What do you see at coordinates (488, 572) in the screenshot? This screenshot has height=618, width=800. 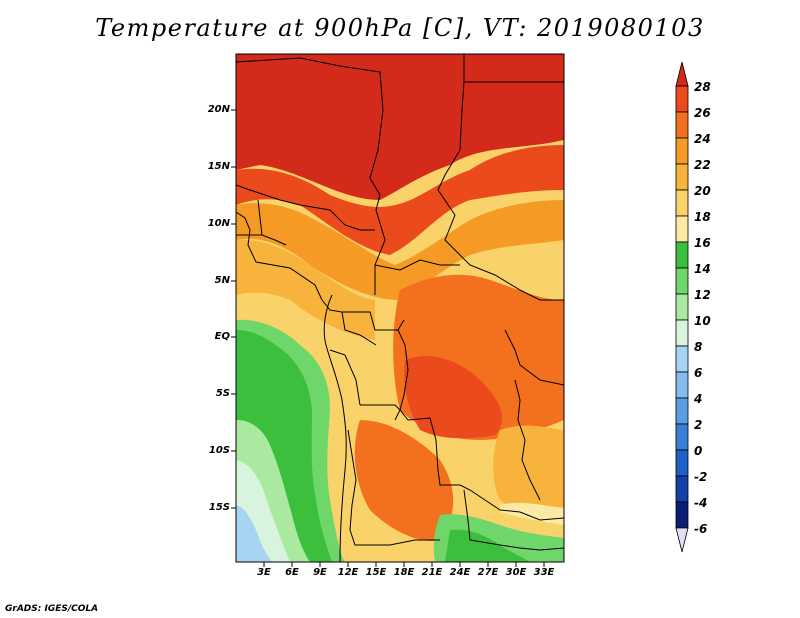 I see `lon-label: 27E` at bounding box center [488, 572].